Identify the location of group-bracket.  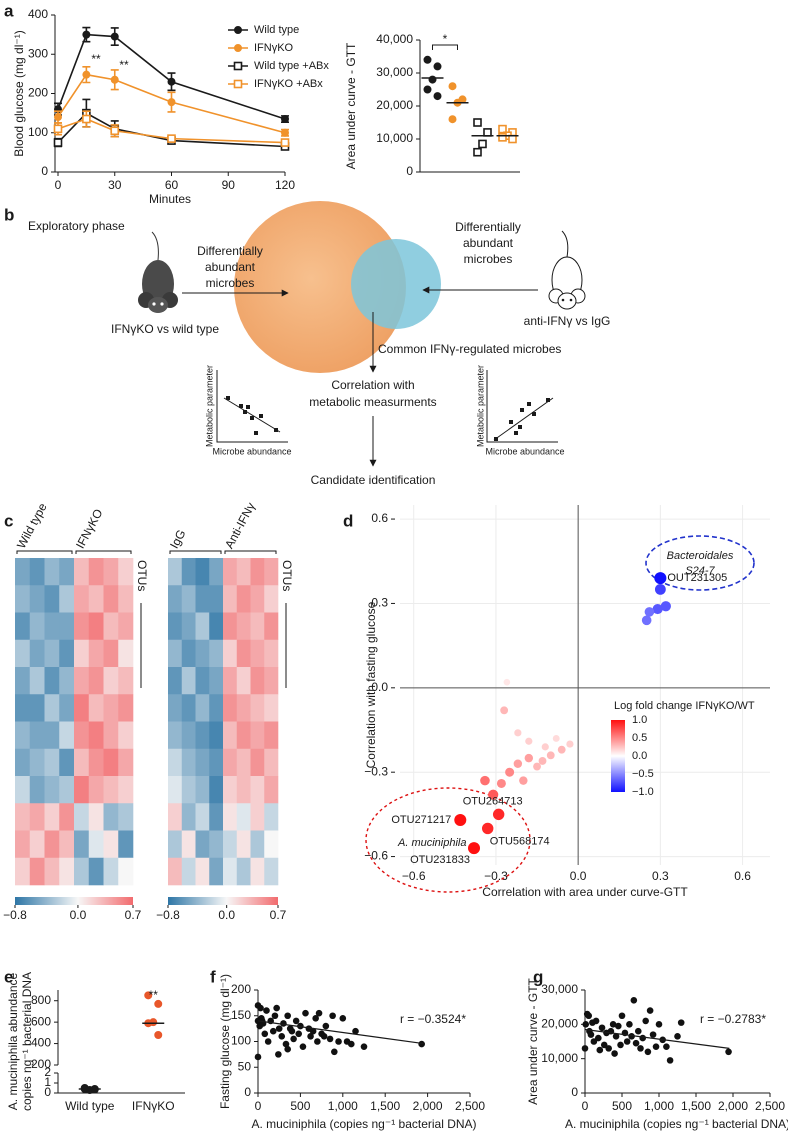
(44, 552).